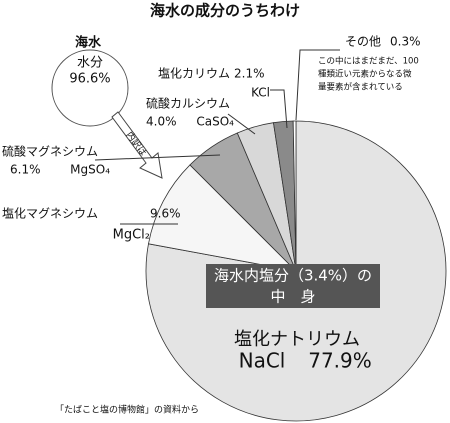 The height and width of the screenshot is (423, 450). I want to click on slice-value-label: 6.1%, so click(25, 170).